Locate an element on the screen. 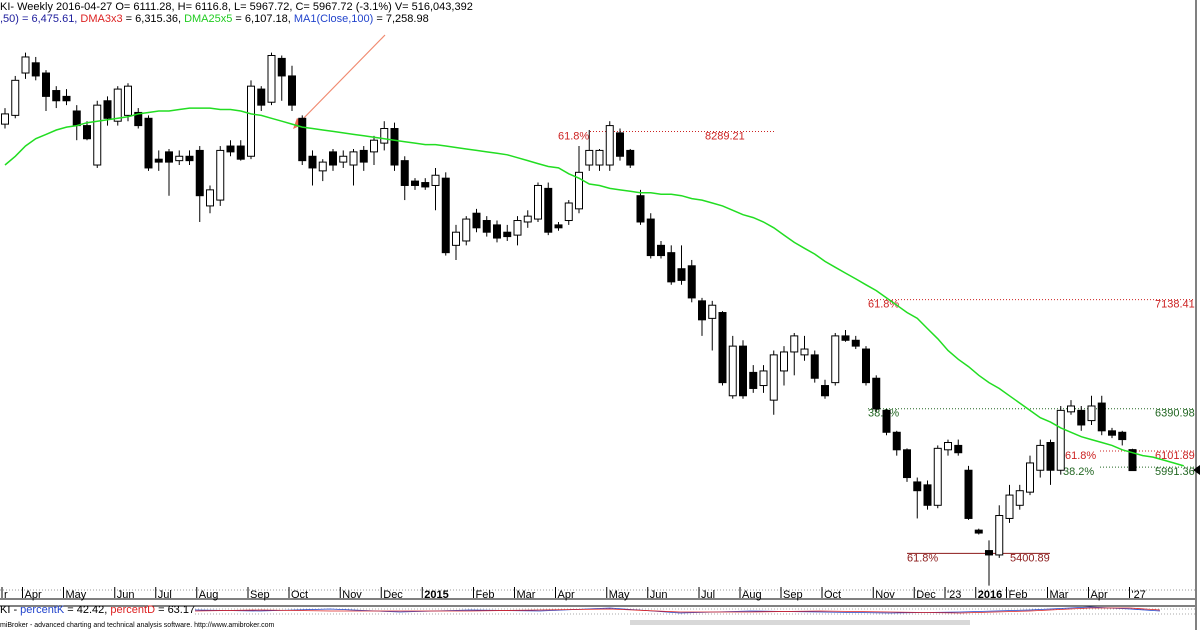  x-tick-label: 2015 is located at coordinates (436, 595).